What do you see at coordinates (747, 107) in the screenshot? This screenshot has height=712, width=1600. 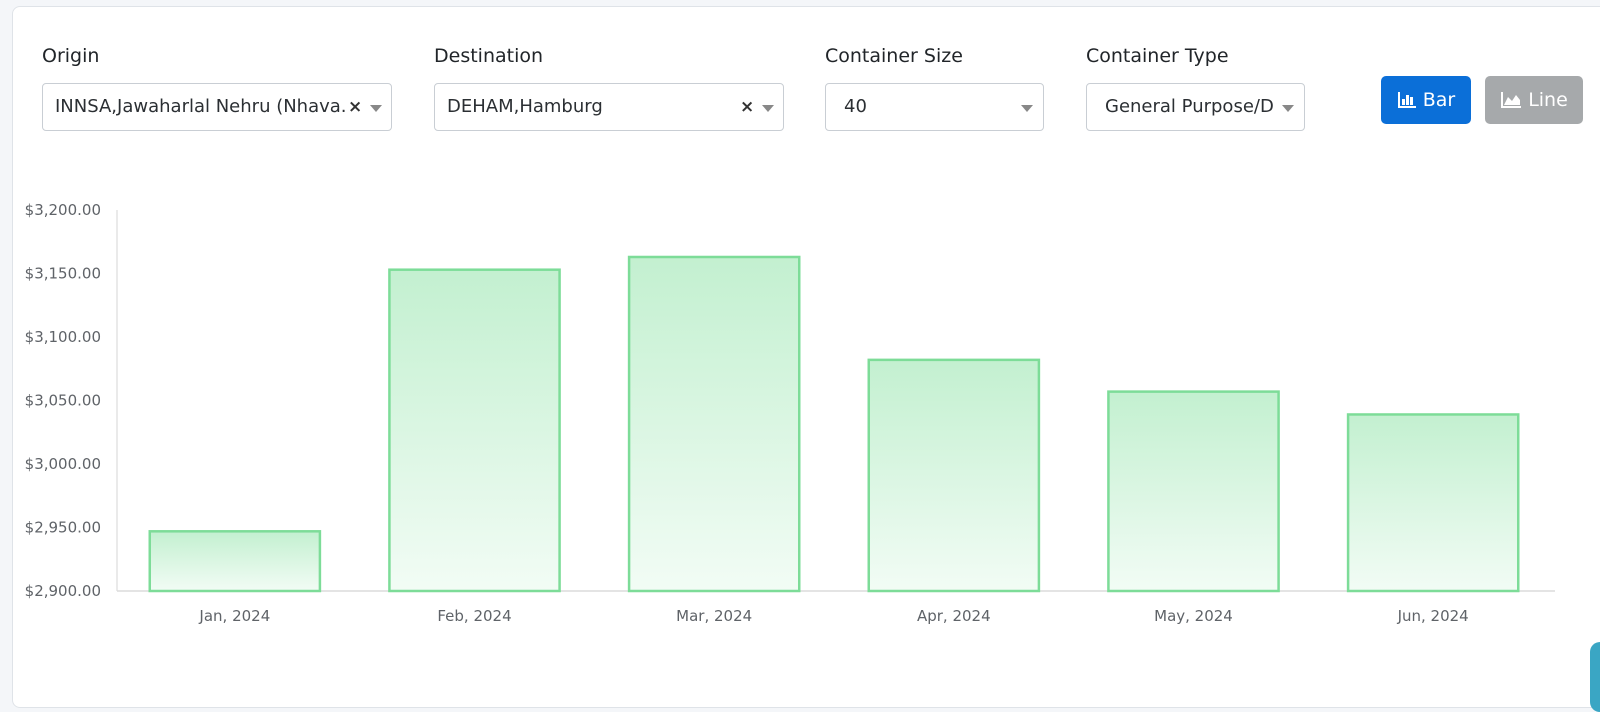 I see `destination-clear-icon: ×` at bounding box center [747, 107].